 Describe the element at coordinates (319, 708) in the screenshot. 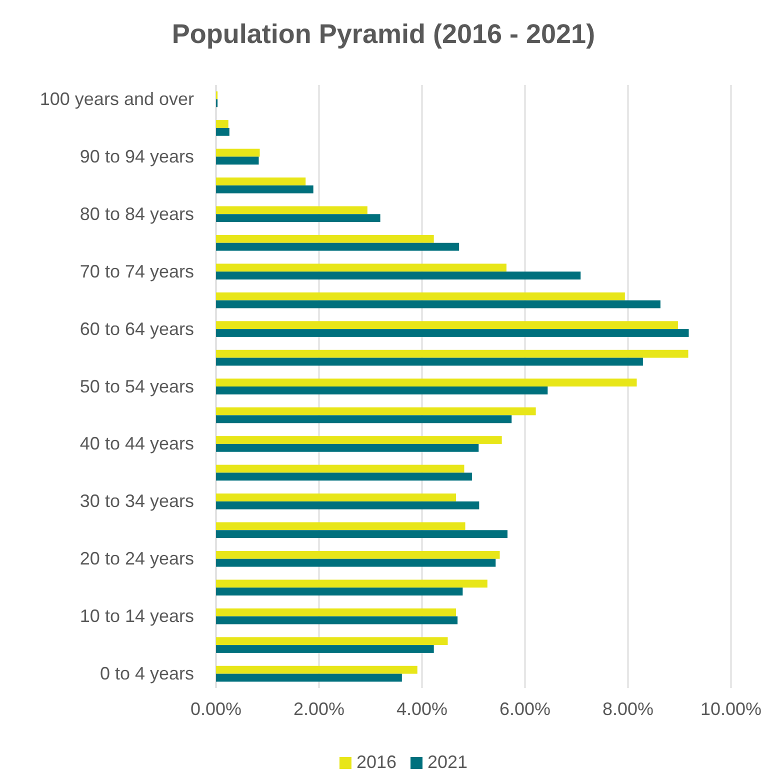

I see `x-tick-label: 2.00%` at that location.